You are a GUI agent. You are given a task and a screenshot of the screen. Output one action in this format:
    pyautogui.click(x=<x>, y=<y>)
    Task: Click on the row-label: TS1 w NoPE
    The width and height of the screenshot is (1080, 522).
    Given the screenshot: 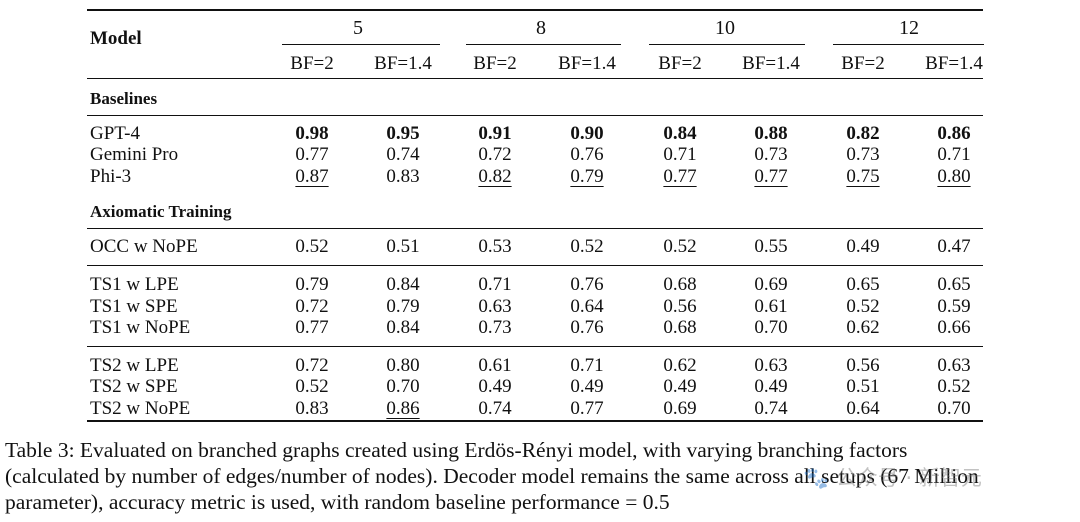 What is the action you would take?
    pyautogui.click(x=140, y=327)
    